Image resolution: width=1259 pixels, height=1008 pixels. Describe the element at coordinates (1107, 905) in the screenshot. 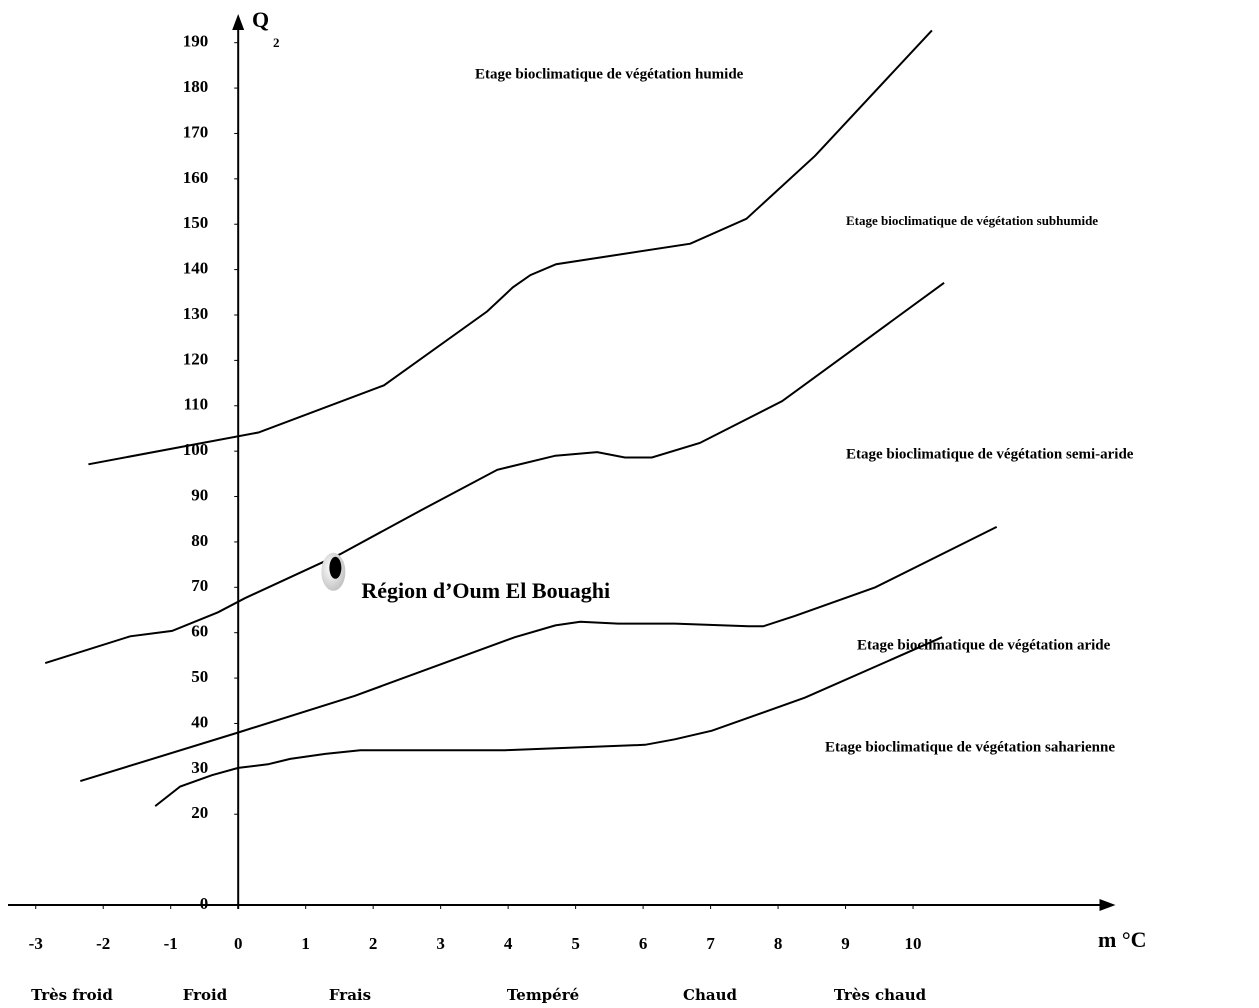

I see `x-axis-arrow` at that location.